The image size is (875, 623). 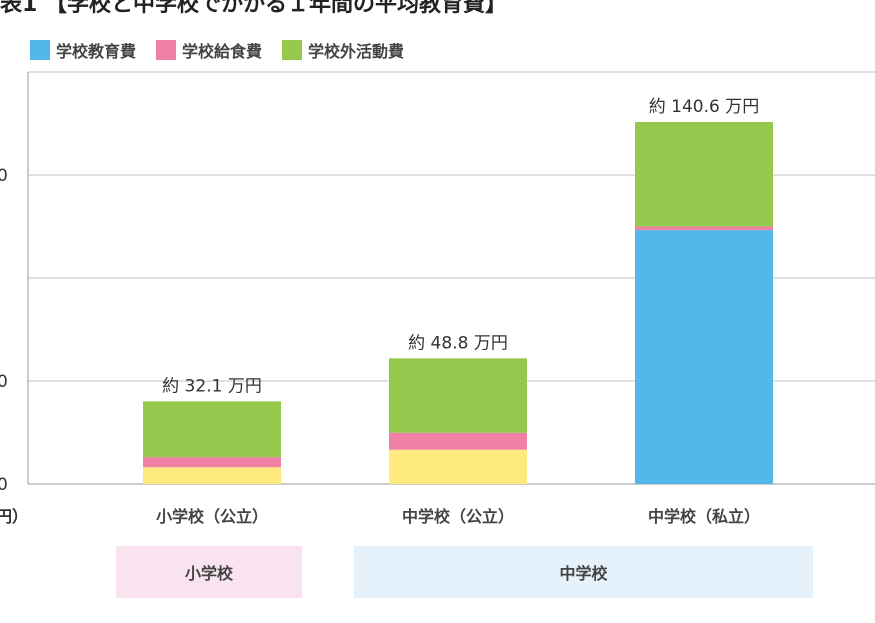 What do you see at coordinates (704, 516) in the screenshot?
I see `x-tick-label: 中学校（私立）` at bounding box center [704, 516].